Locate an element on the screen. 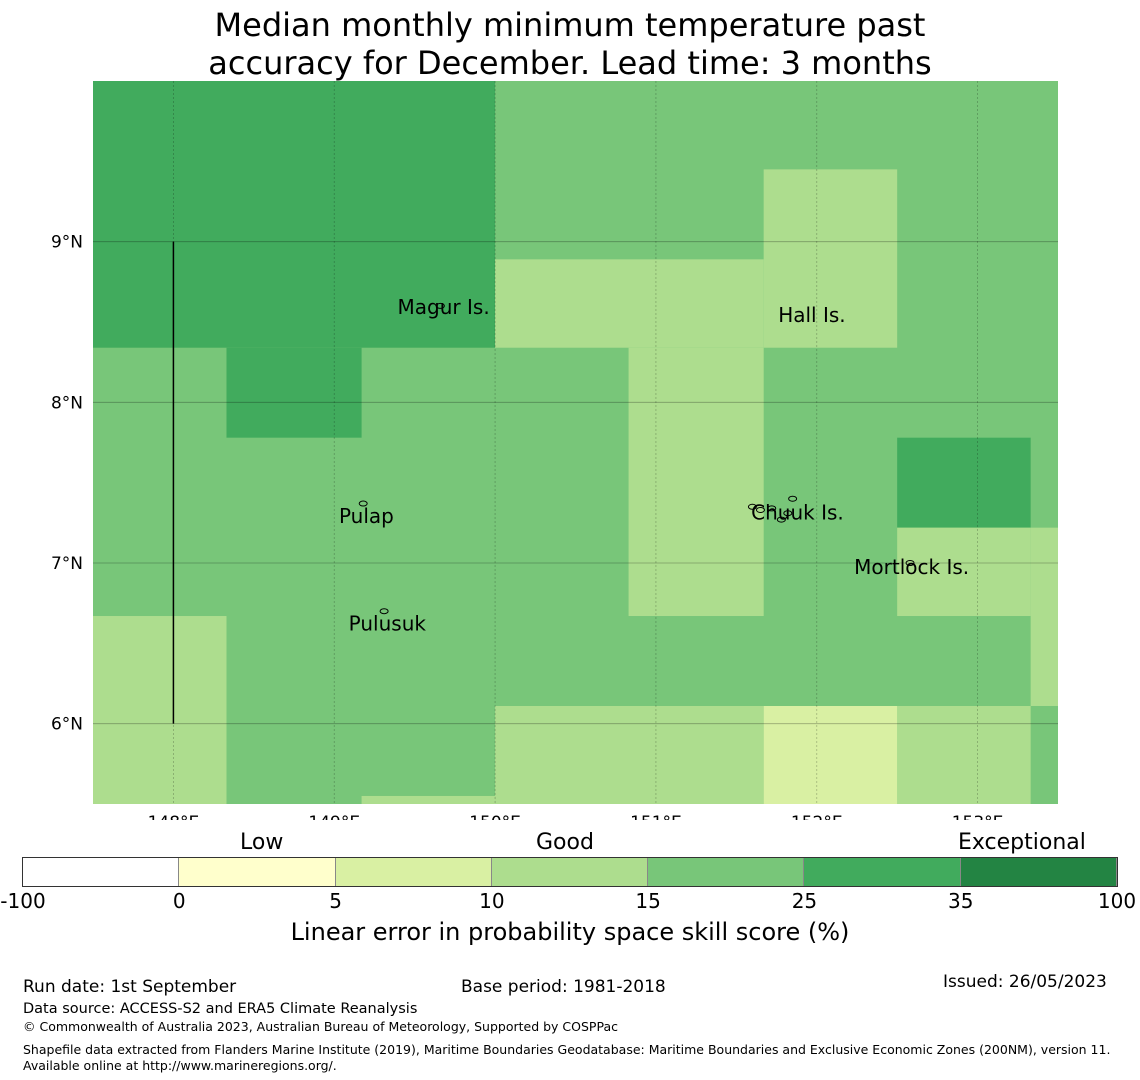 The width and height of the screenshot is (1140, 1080). base-period: Base period: 1981-2018 is located at coordinates (563, 987).